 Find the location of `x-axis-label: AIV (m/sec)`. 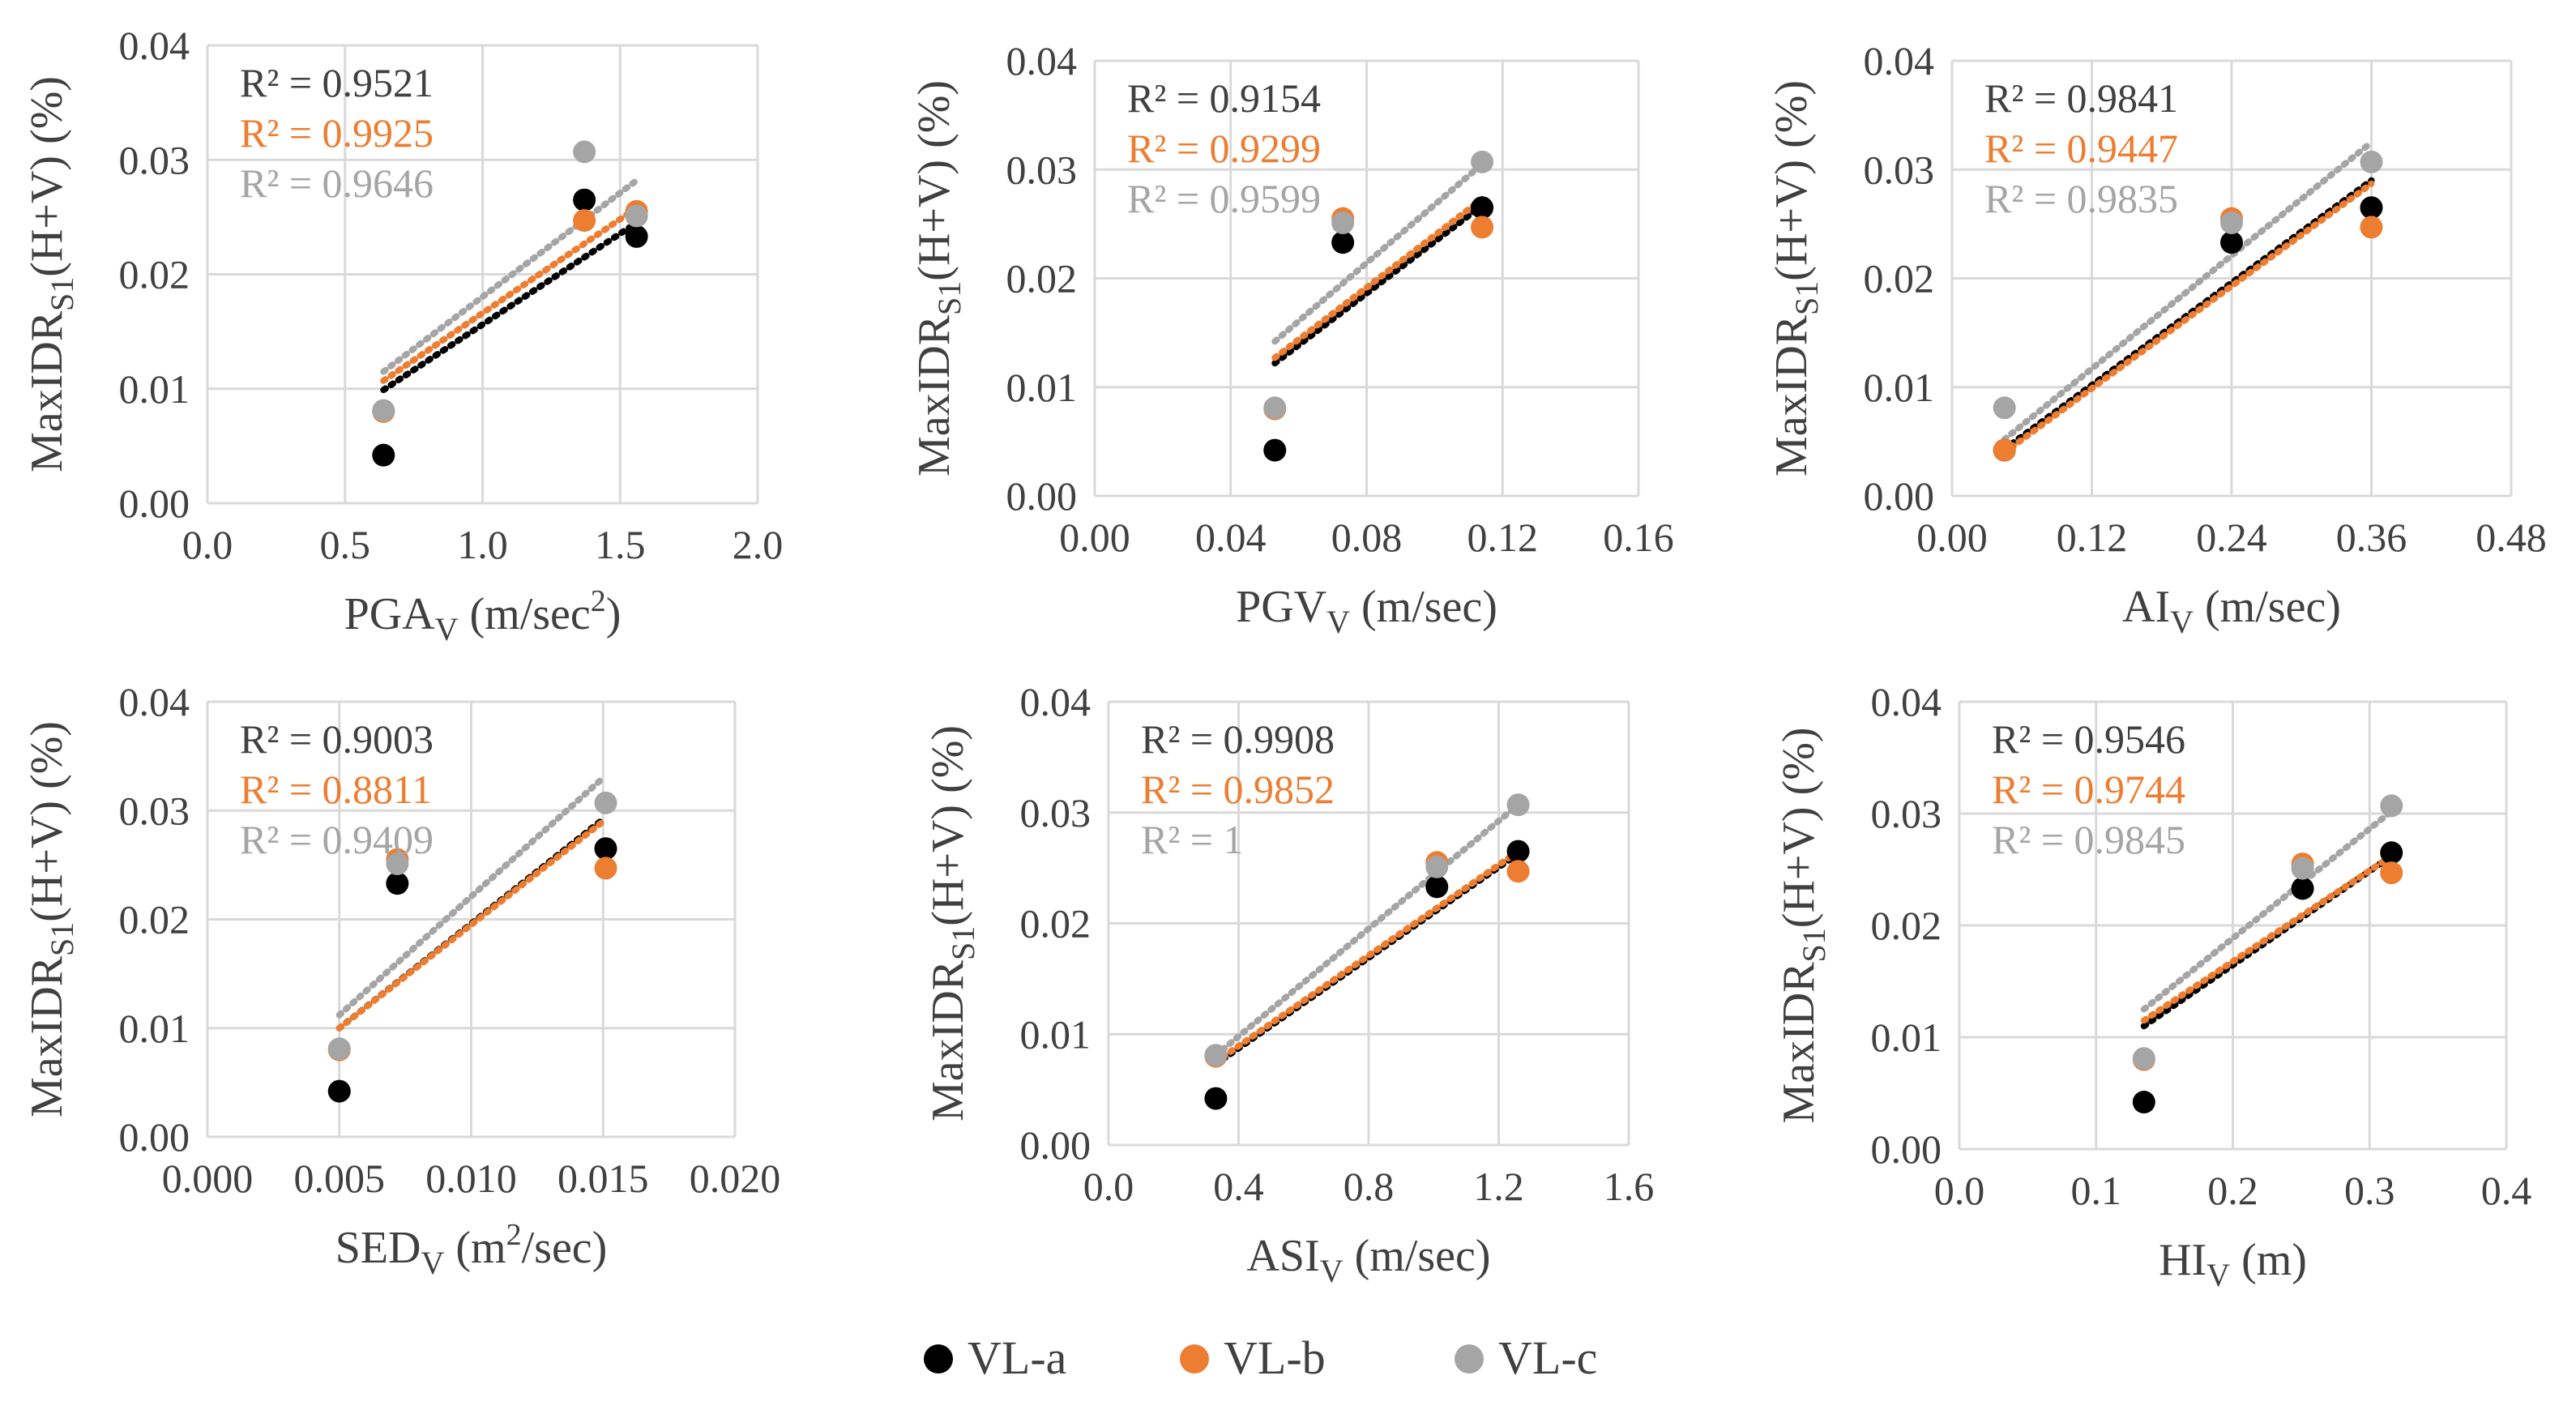

x-axis-label: AIV (m/sec) is located at coordinates (2231, 611).